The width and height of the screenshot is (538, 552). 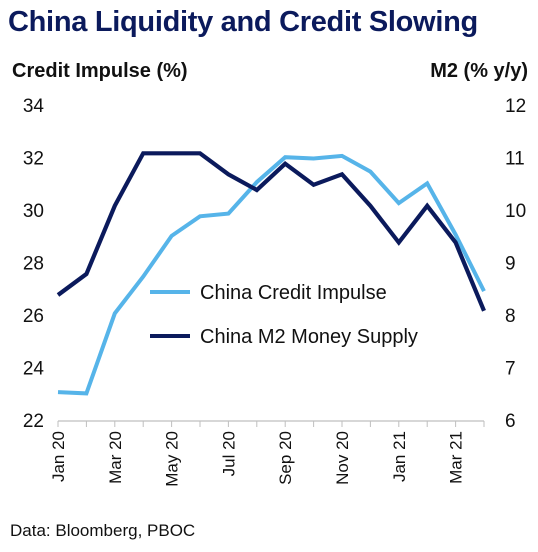 What do you see at coordinates (510, 264) in the screenshot?
I see `right-y-tick-label: 9` at bounding box center [510, 264].